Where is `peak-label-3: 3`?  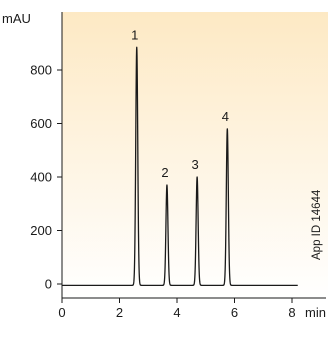
peak-label-3: 3 is located at coordinates (195, 164).